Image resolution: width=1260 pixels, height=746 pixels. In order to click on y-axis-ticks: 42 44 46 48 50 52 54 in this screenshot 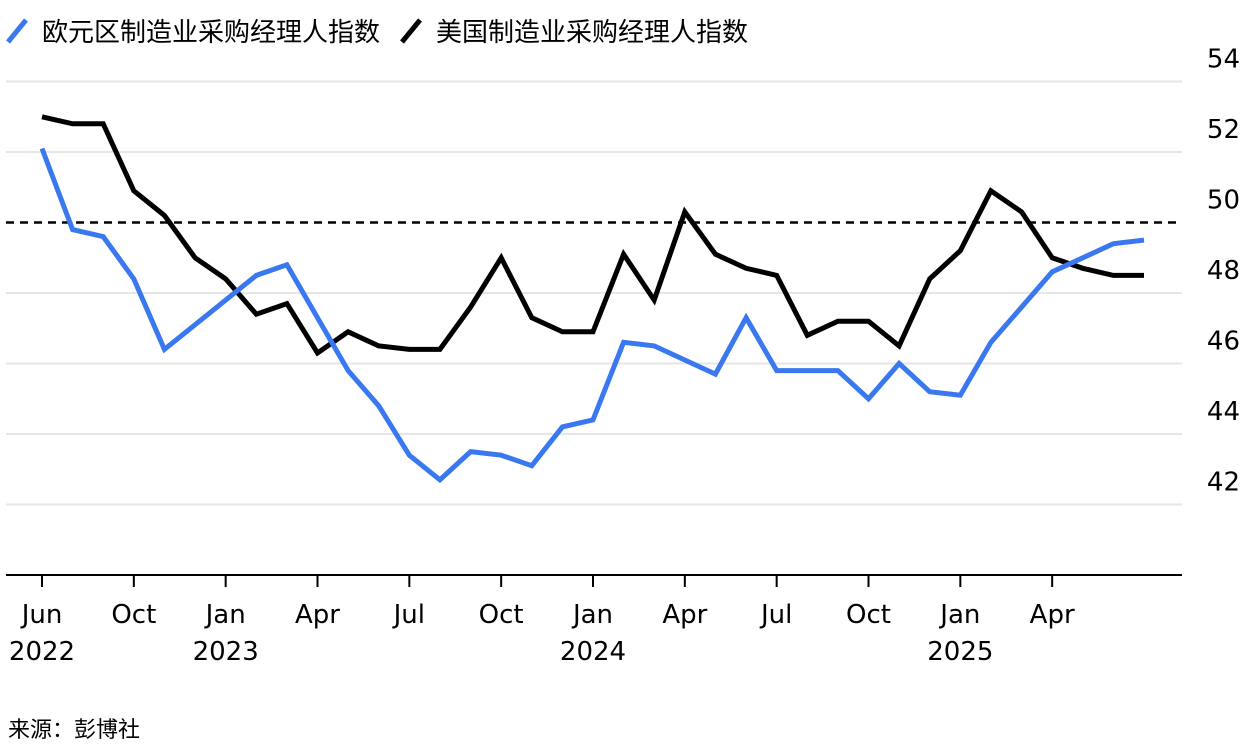, I will do `click(1223, 271)`.